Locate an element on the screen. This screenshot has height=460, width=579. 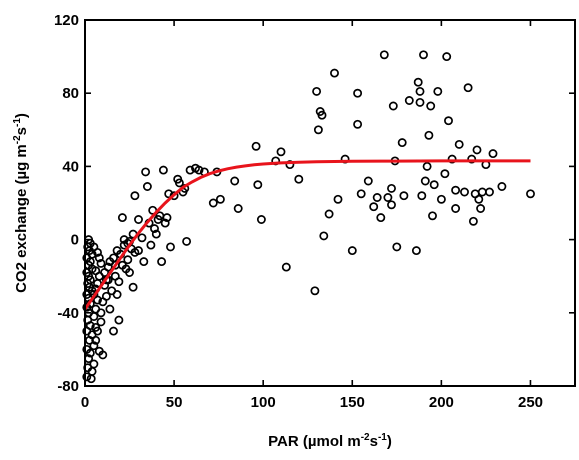
y-tick-label: 80 is located at coordinates (70, 93).